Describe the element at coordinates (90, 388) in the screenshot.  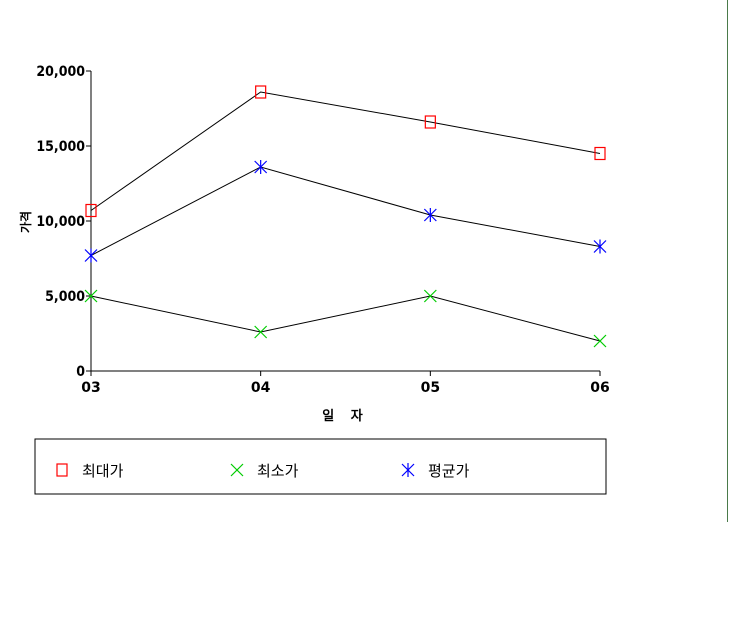
I see `x-tick-label: 03` at that location.